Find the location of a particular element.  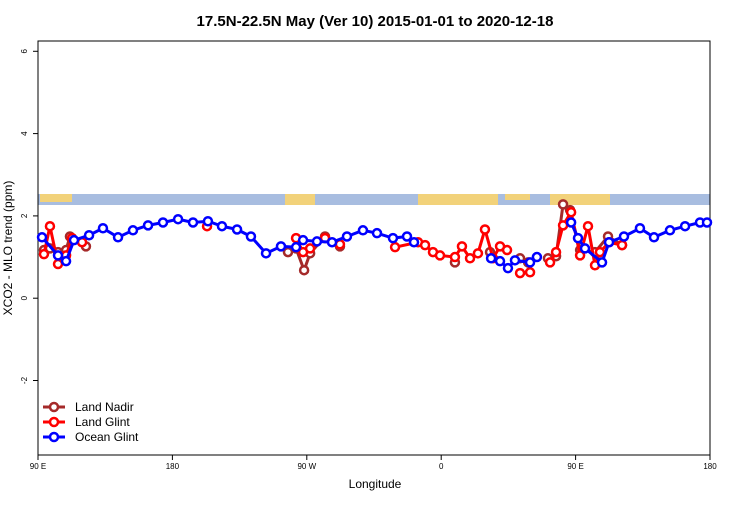

map-strip is located at coordinates (374, 199).